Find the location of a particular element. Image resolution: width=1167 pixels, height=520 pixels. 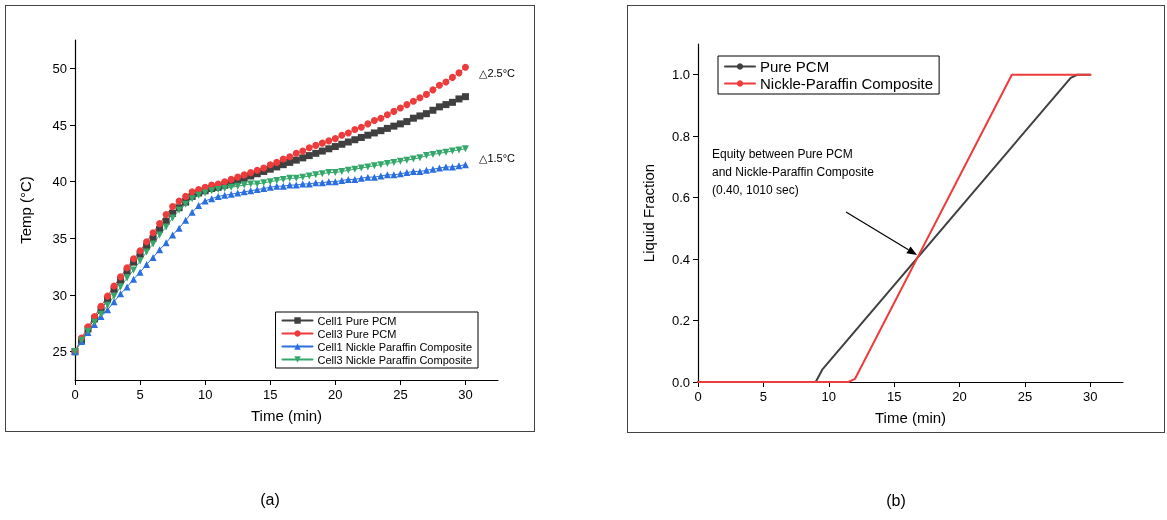

annotation: △2.5°C is located at coordinates (497, 73).